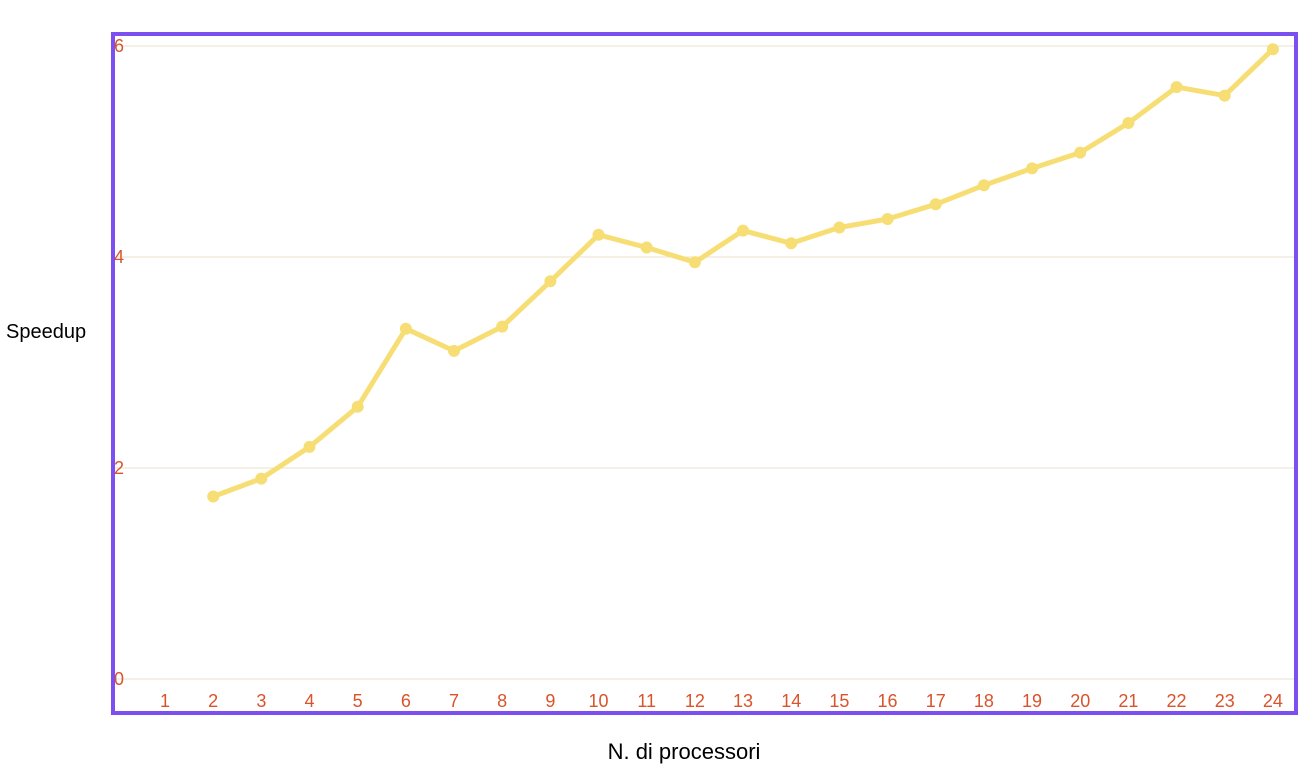 The height and width of the screenshot is (780, 1308). What do you see at coordinates (721, 701) in the screenshot?
I see `x-tick-labels: 1 2 3 4 5 6 7 8 9 10 11 12 13 14 15 16 17 18 19 20 21 22 23 24` at bounding box center [721, 701].